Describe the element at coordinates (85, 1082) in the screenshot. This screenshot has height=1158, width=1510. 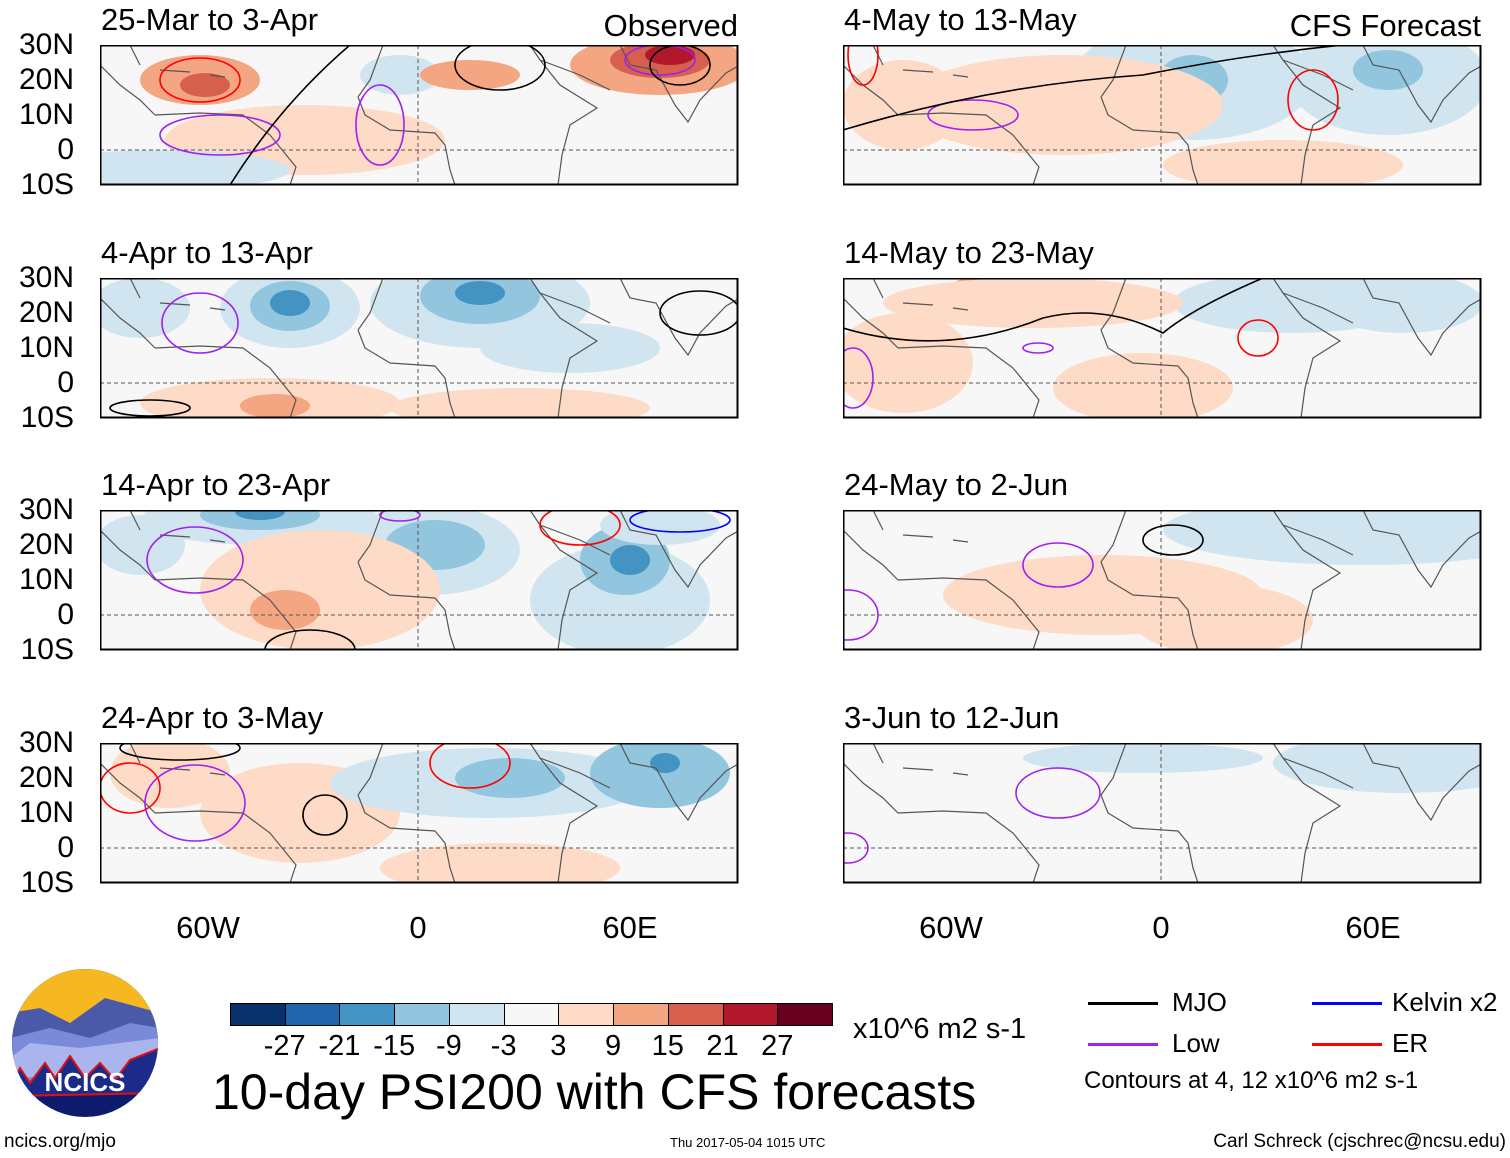
I see `logo-text: NCICS` at that location.